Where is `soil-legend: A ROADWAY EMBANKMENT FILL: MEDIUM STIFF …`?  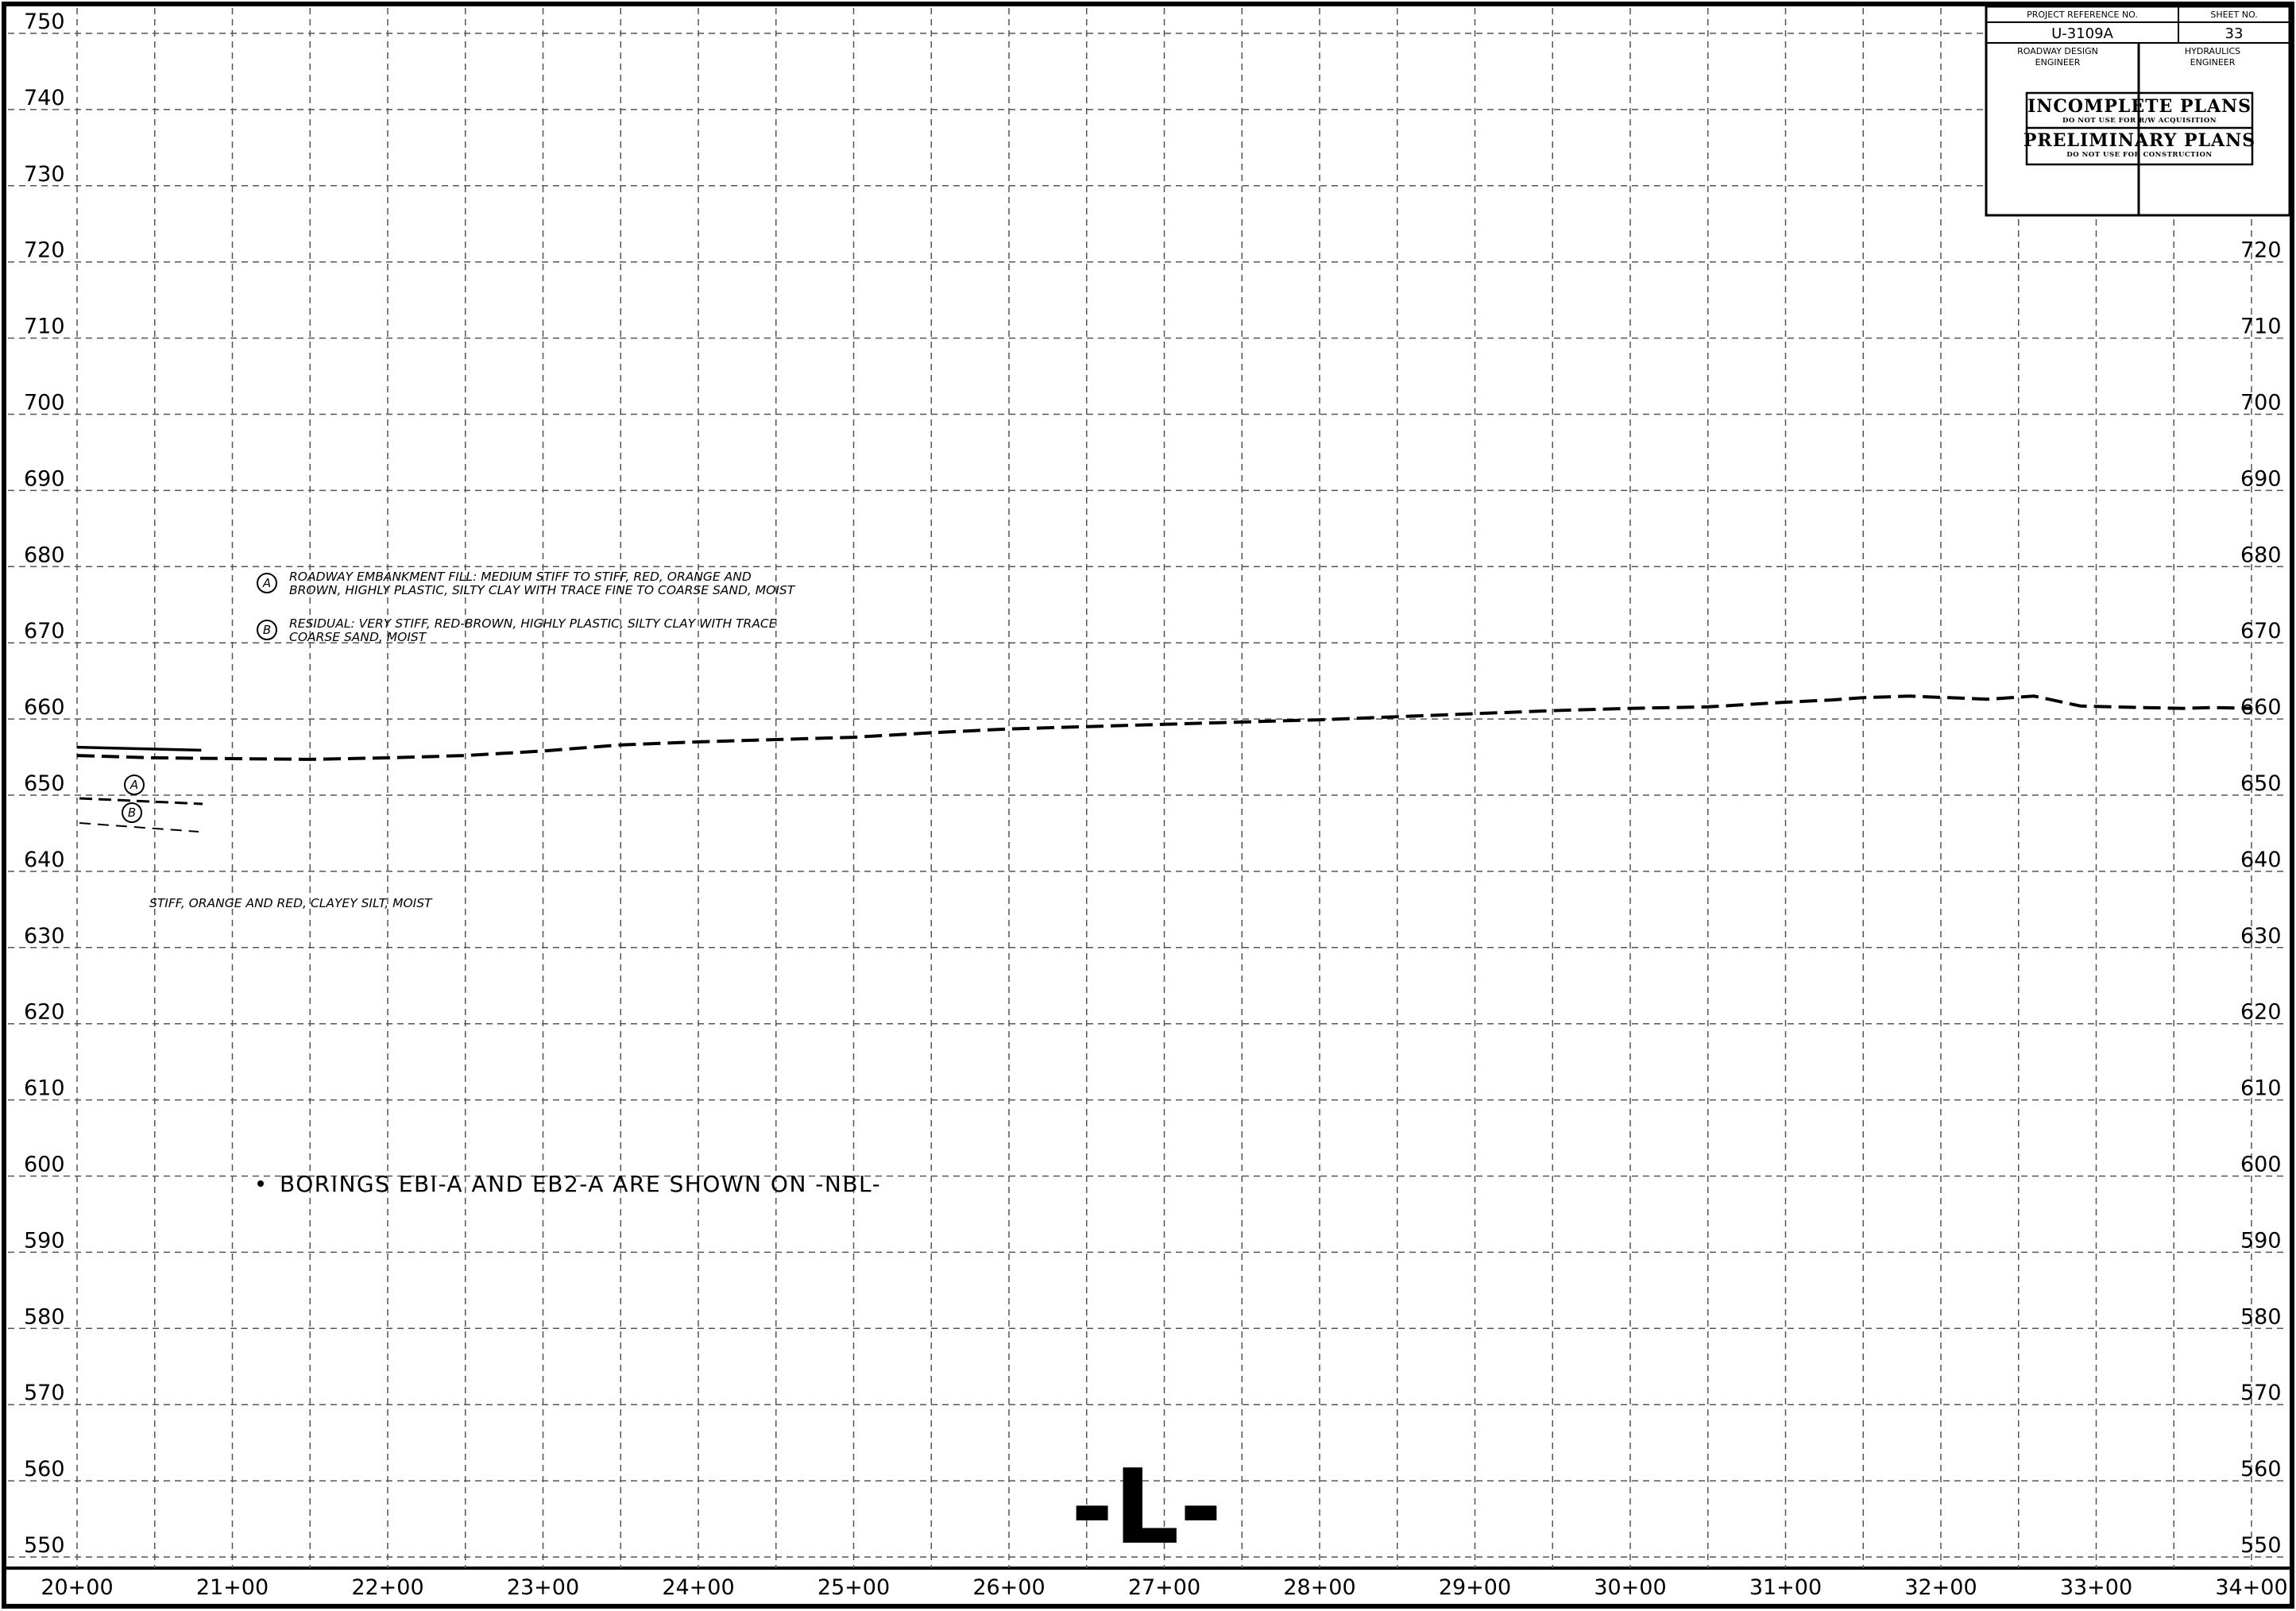 soil-legend: A ROADWAY EMBANKMENT FILL: MEDIUM STIFF … is located at coordinates (526, 607).